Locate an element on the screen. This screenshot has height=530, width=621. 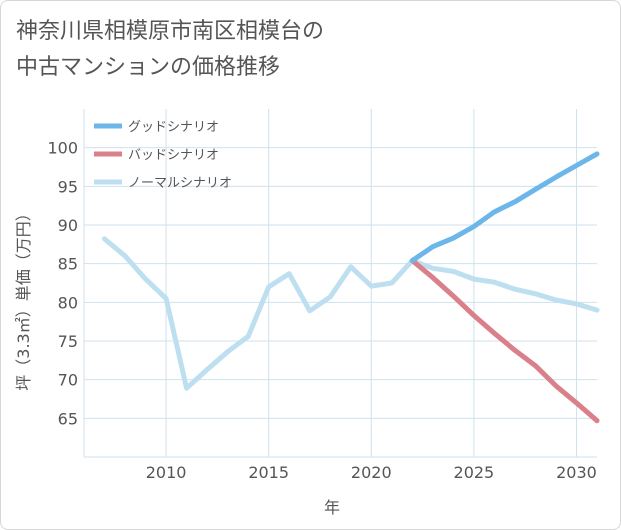
x-tick-label: 2020 is located at coordinates (371, 472).